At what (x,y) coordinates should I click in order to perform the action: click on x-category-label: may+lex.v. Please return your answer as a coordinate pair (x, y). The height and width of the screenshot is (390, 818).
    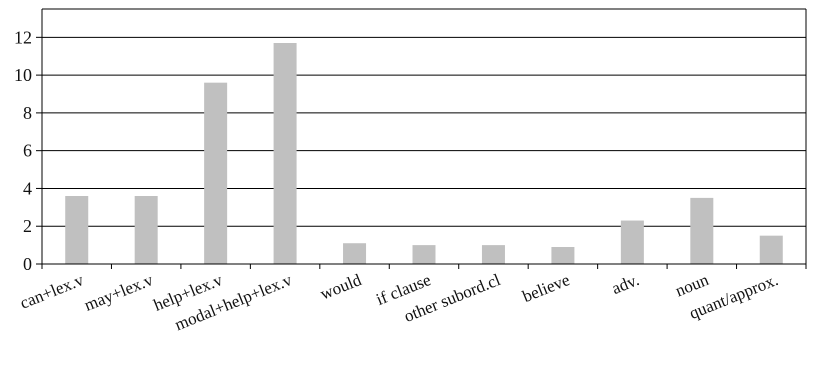
    Looking at the image, I should click on (118, 292).